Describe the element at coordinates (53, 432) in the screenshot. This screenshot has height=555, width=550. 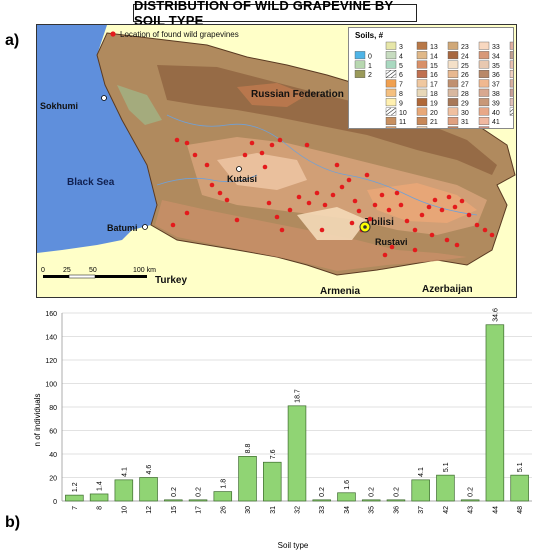
I see `y-tick-label: 60` at that location.